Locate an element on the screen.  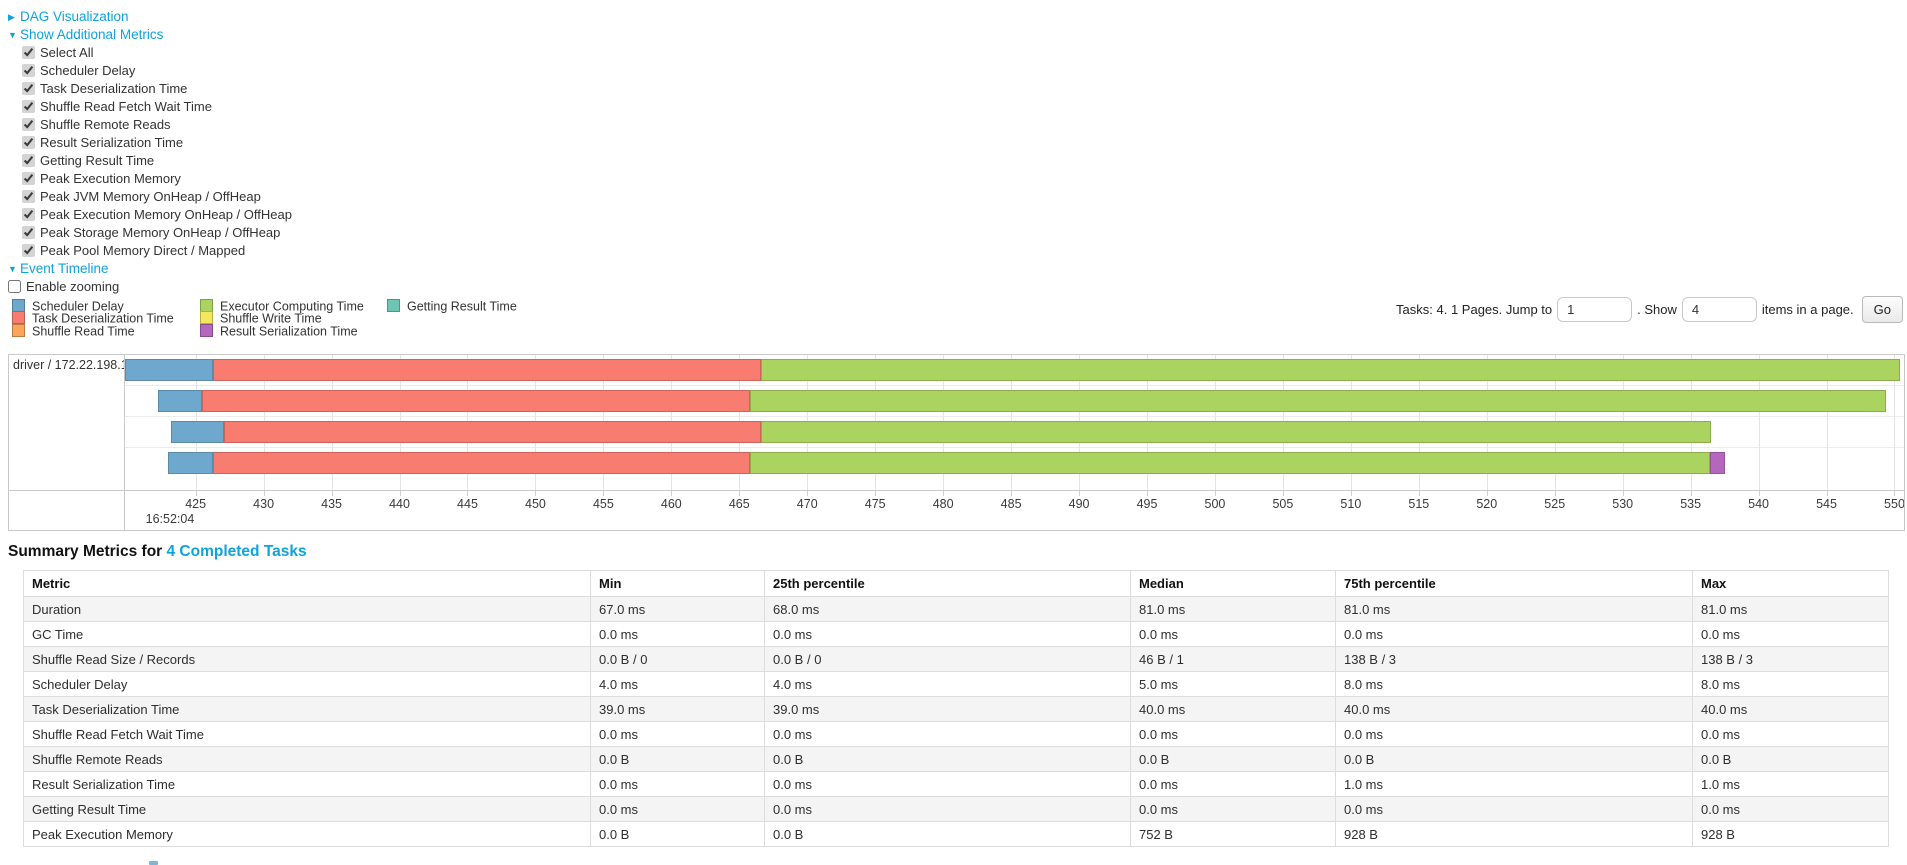
metric-checkbox-label: Shuffle Read Fetch Wait Time is located at coordinates (126, 106).